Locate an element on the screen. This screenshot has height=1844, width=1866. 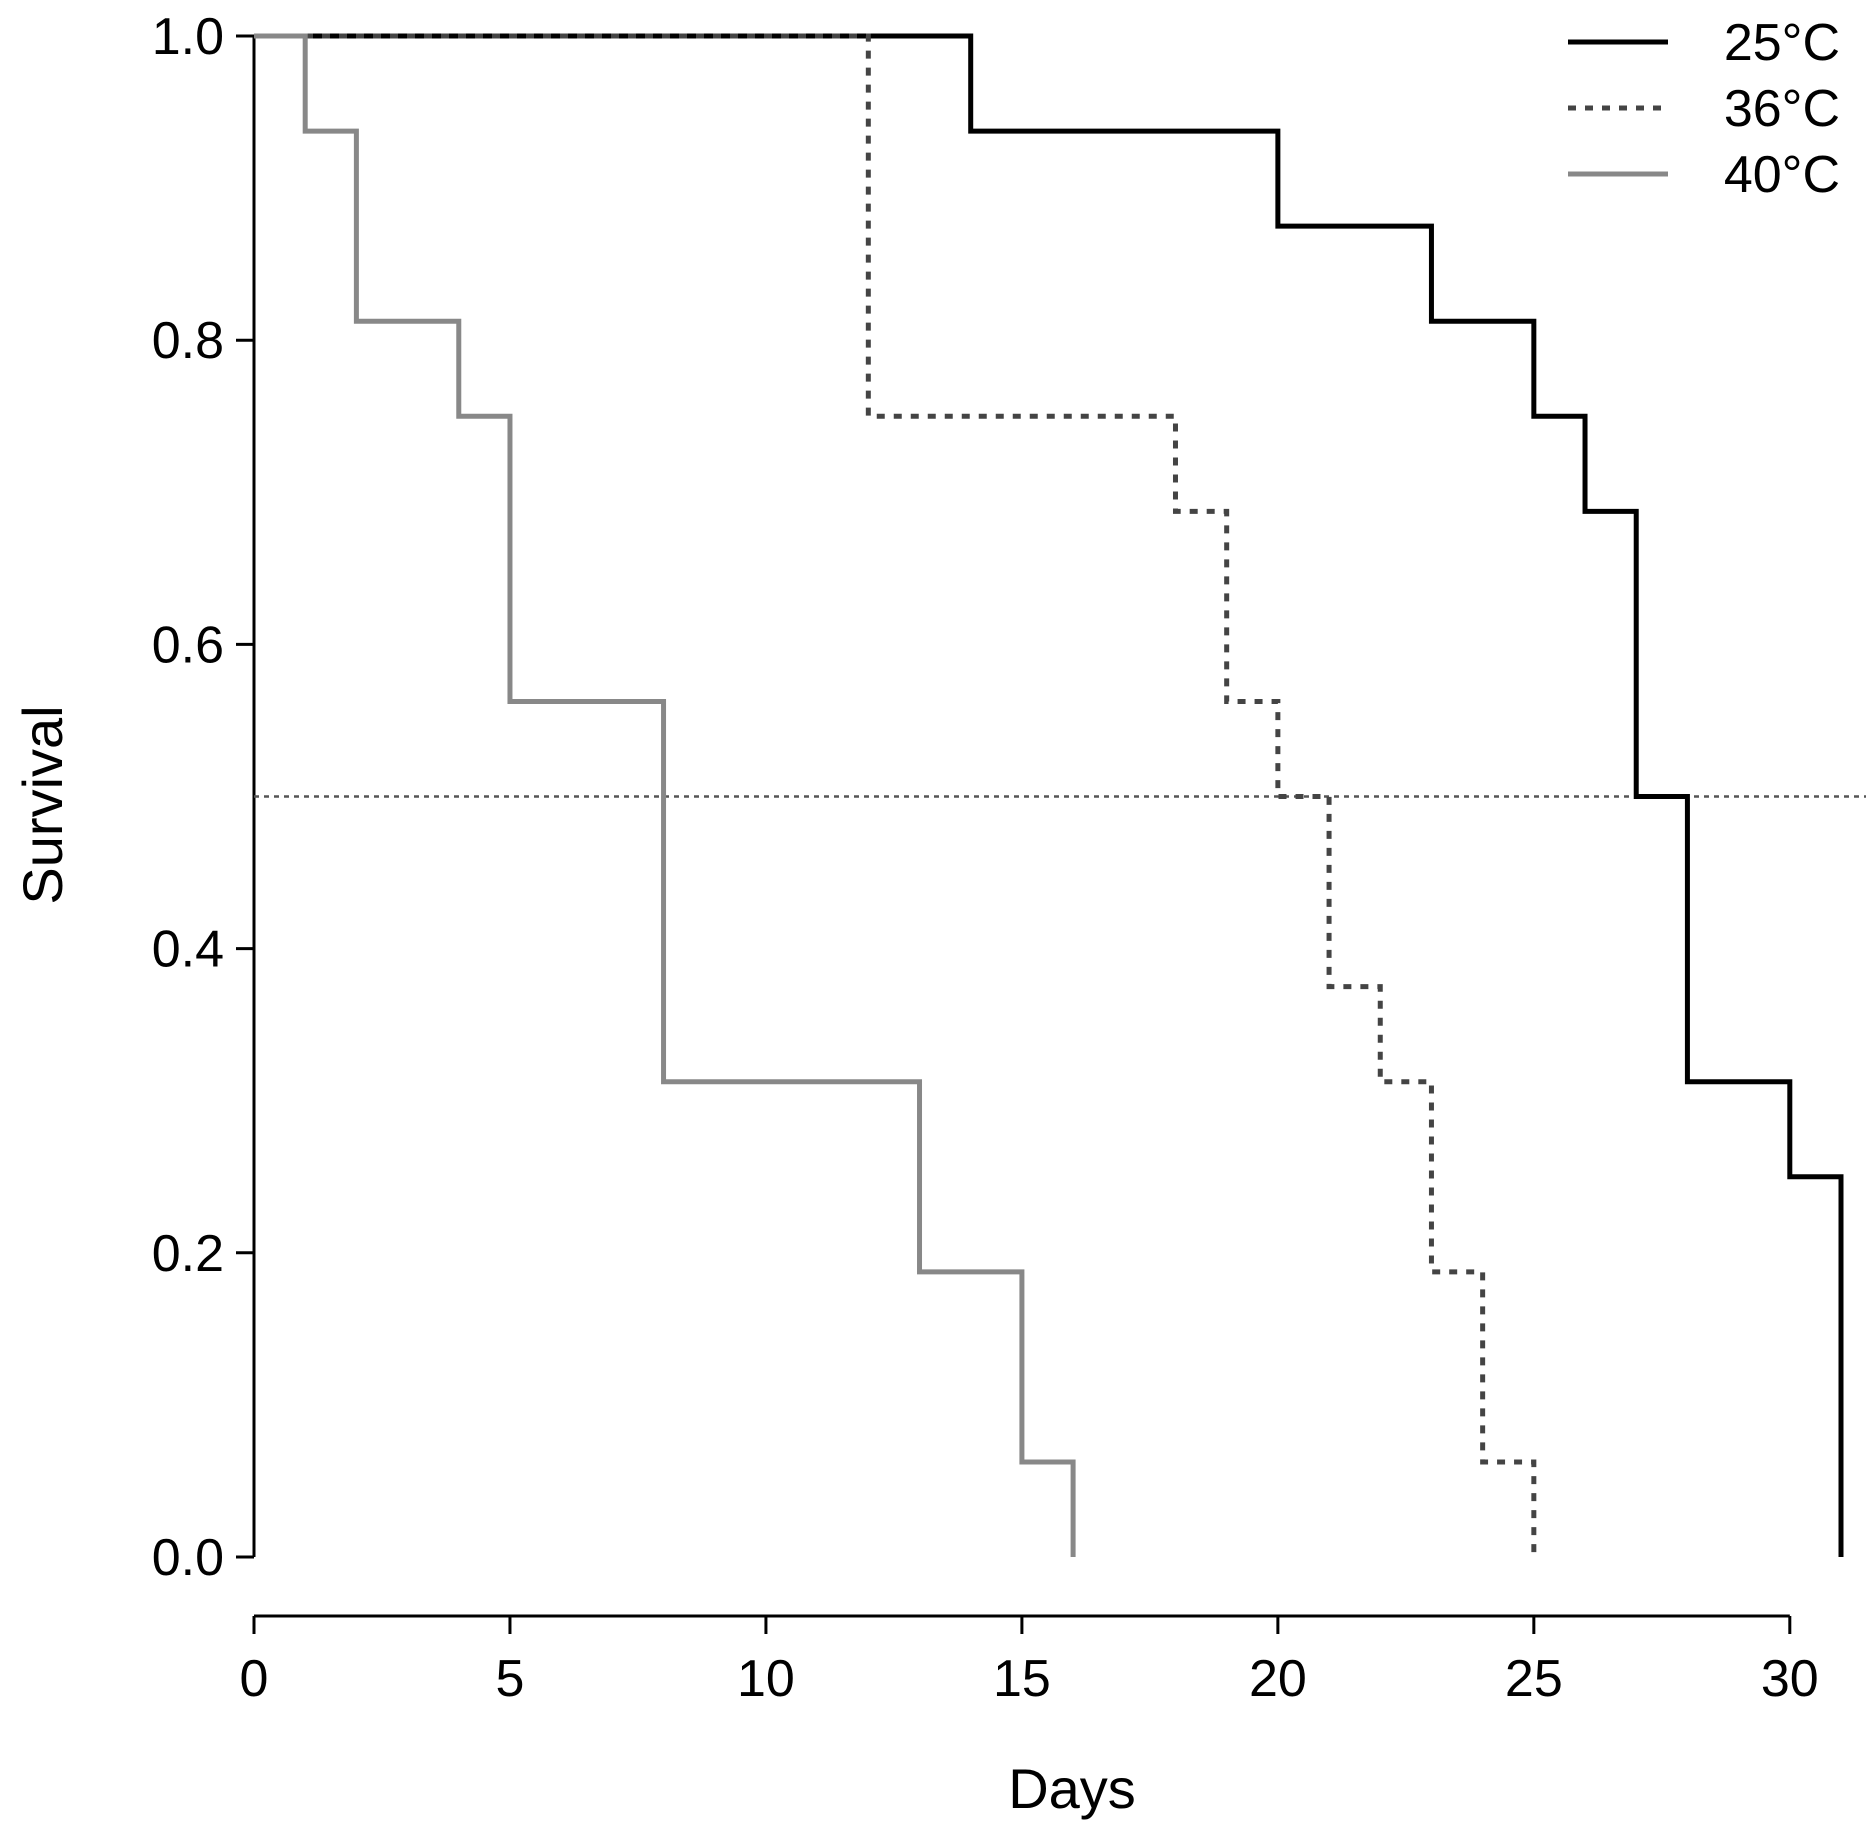
legend-label: 40°C is located at coordinates (1782, 175).